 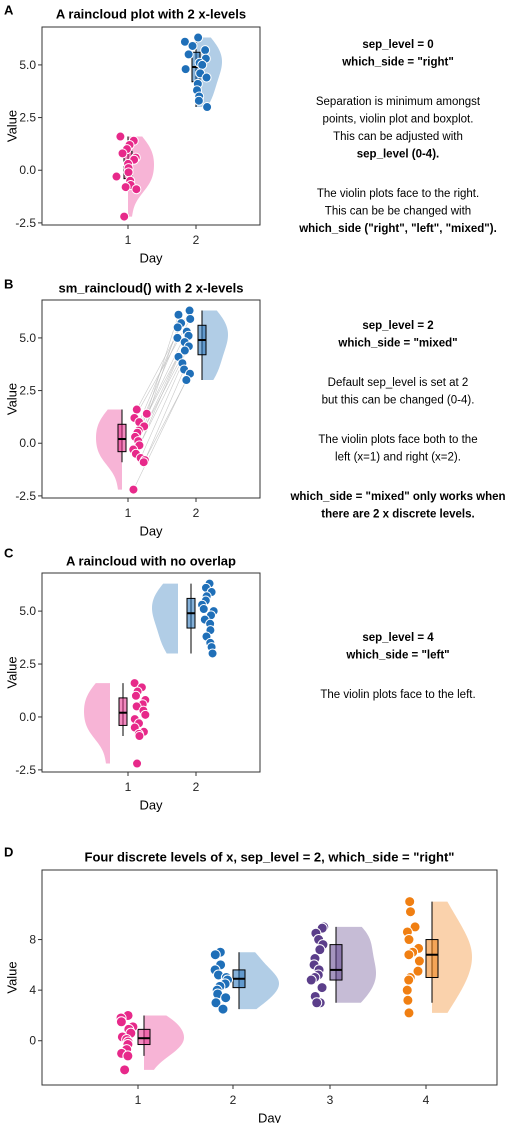 What do you see at coordinates (398, 638) in the screenshot?
I see `note-line: sep_level = 4` at bounding box center [398, 638].